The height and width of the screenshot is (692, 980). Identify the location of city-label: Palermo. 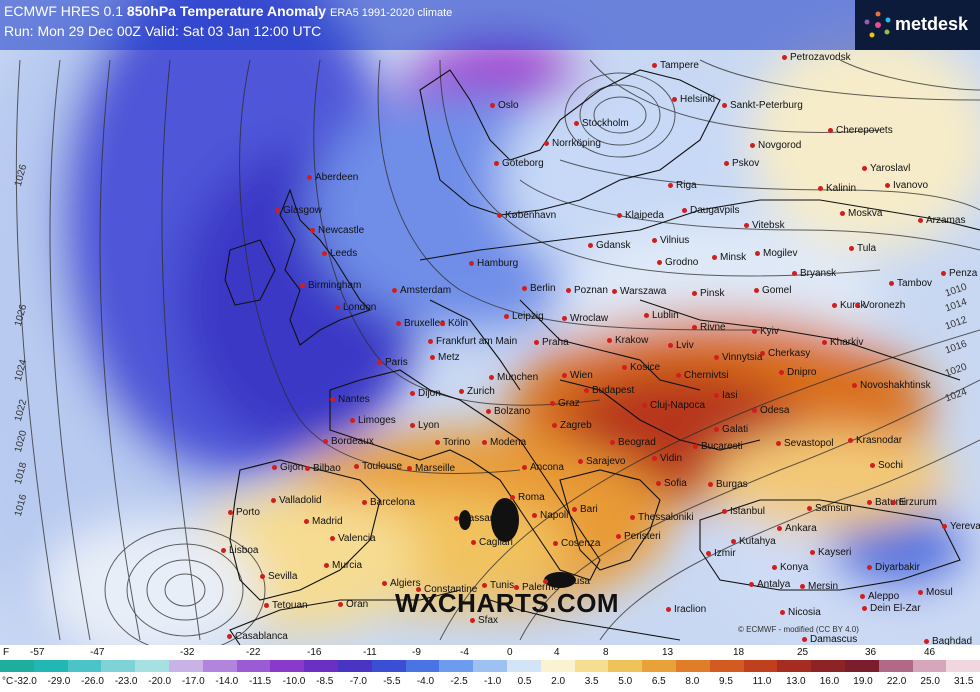
(541, 587).